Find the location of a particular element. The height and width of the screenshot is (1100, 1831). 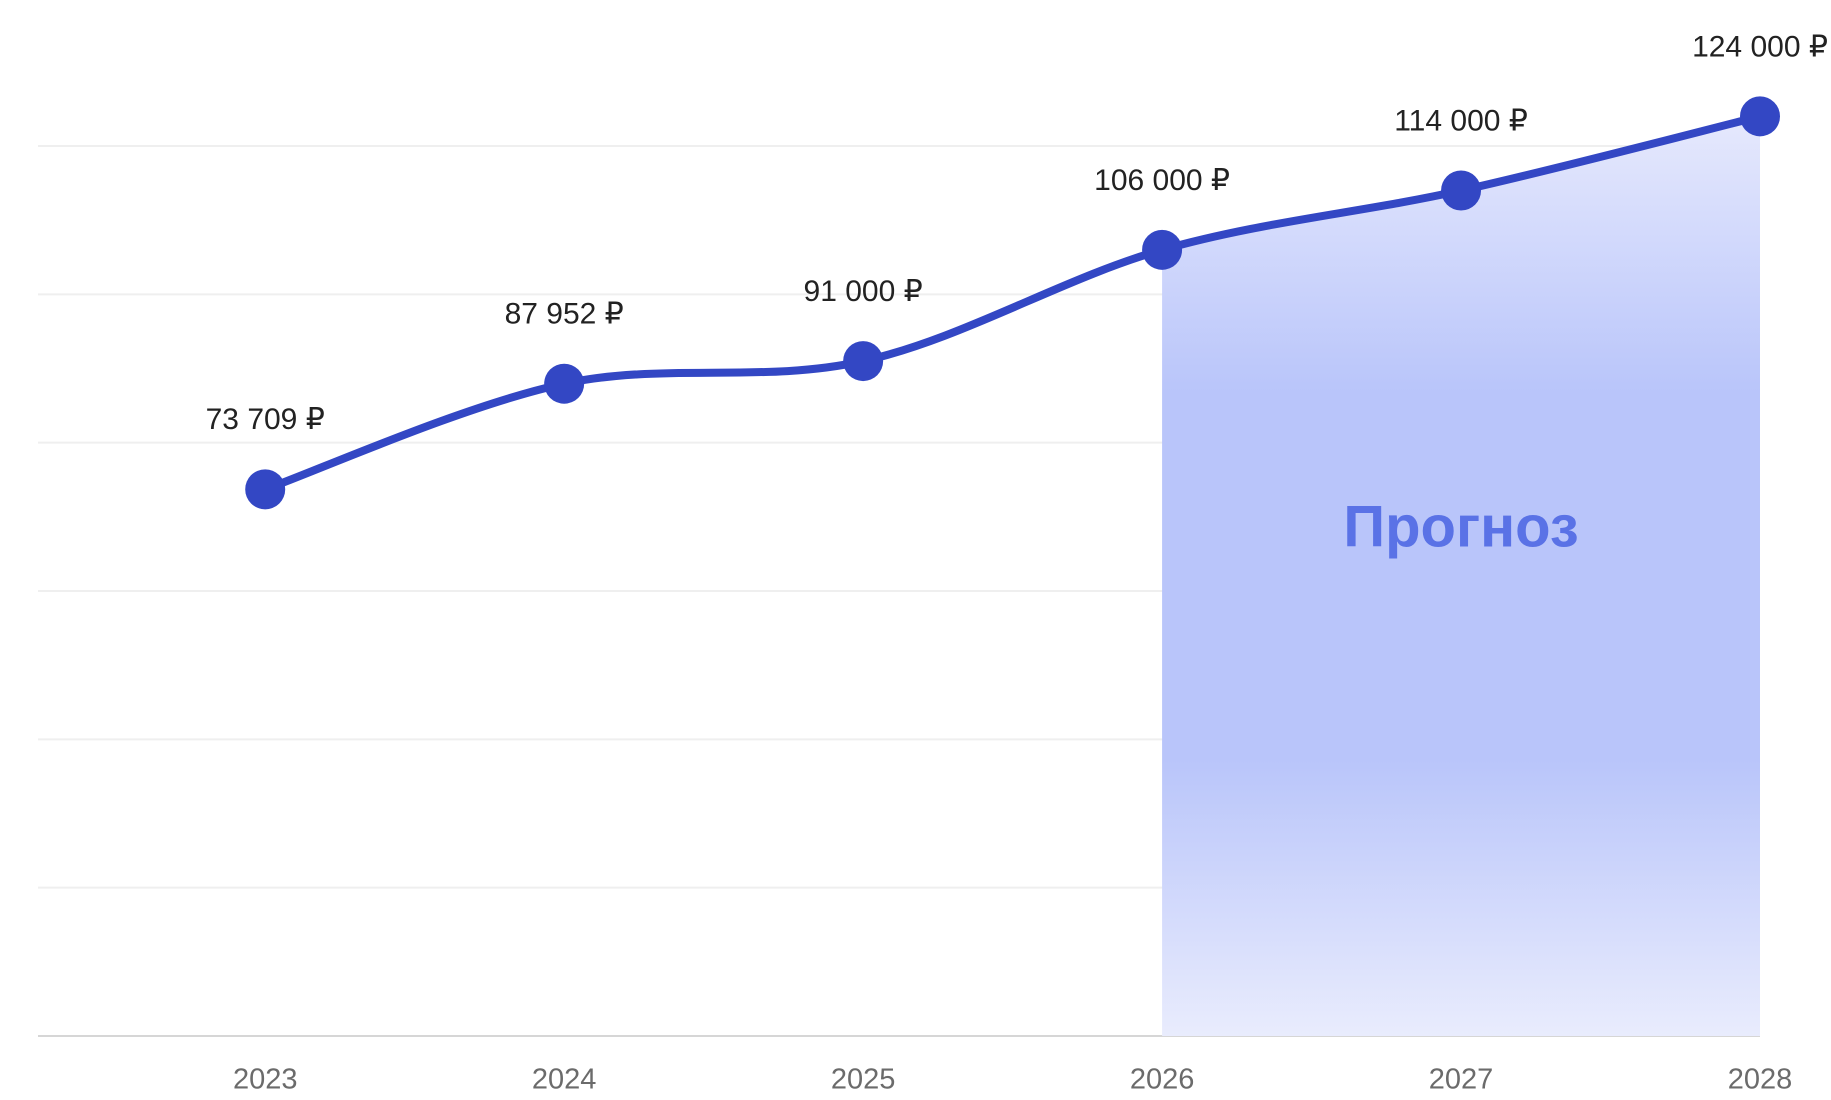

value-label: 73 709 ₽ is located at coordinates (265, 419).